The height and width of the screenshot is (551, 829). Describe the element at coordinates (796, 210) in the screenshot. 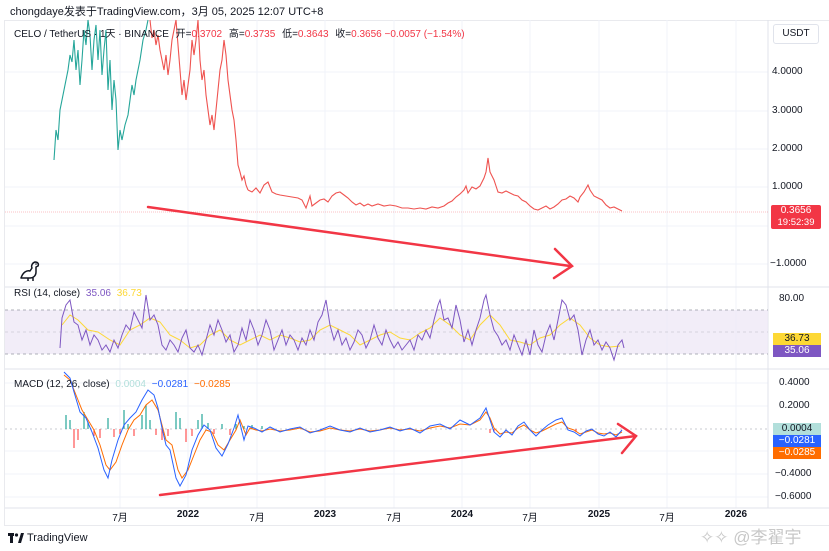

I see `last-price-value: 0.3656` at that location.